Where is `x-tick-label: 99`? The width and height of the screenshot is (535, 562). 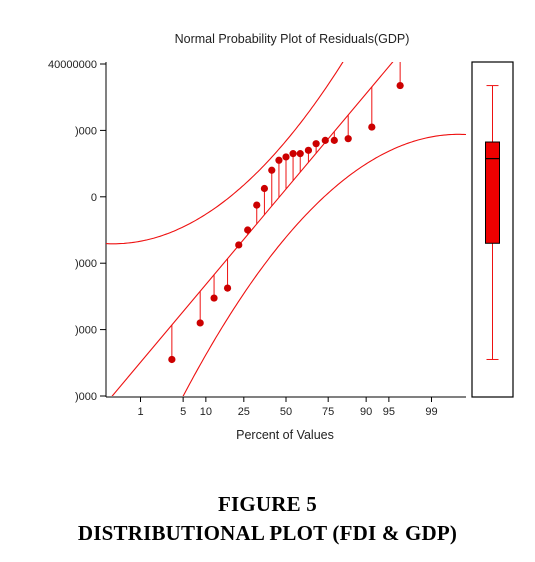
x-tick-label: 99 is located at coordinates (431, 412).